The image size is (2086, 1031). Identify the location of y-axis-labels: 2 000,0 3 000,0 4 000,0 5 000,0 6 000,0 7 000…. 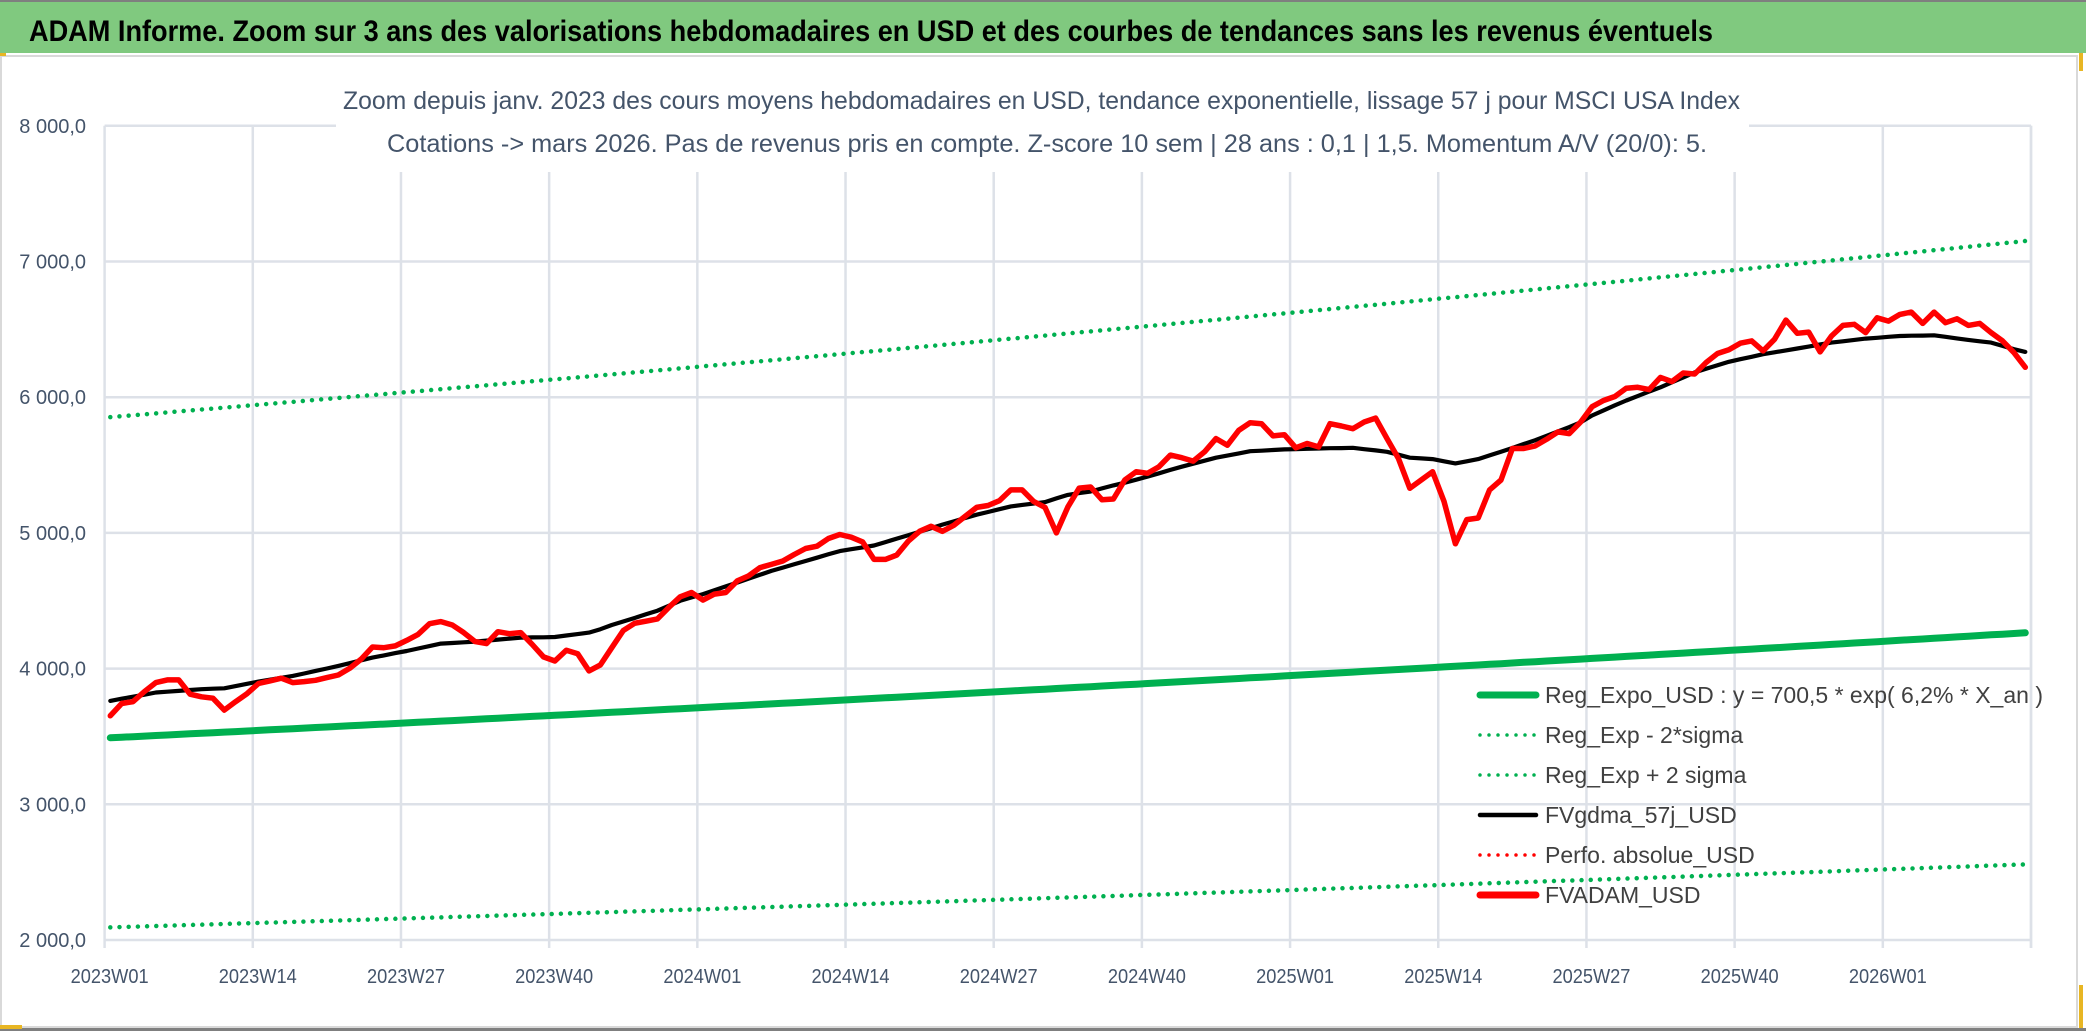
(52, 534).